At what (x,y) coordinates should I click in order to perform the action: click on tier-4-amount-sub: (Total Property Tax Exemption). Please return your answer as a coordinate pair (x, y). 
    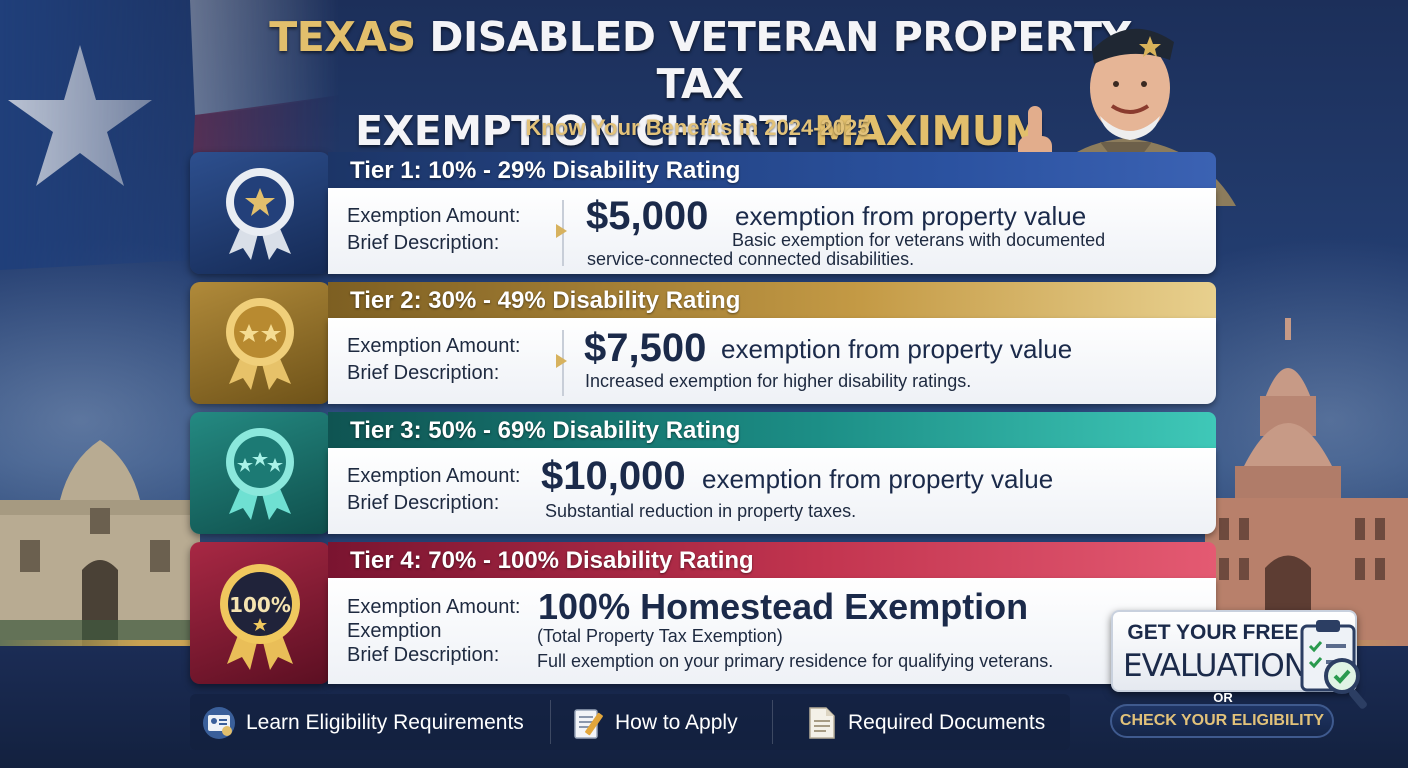
    Looking at the image, I should click on (660, 636).